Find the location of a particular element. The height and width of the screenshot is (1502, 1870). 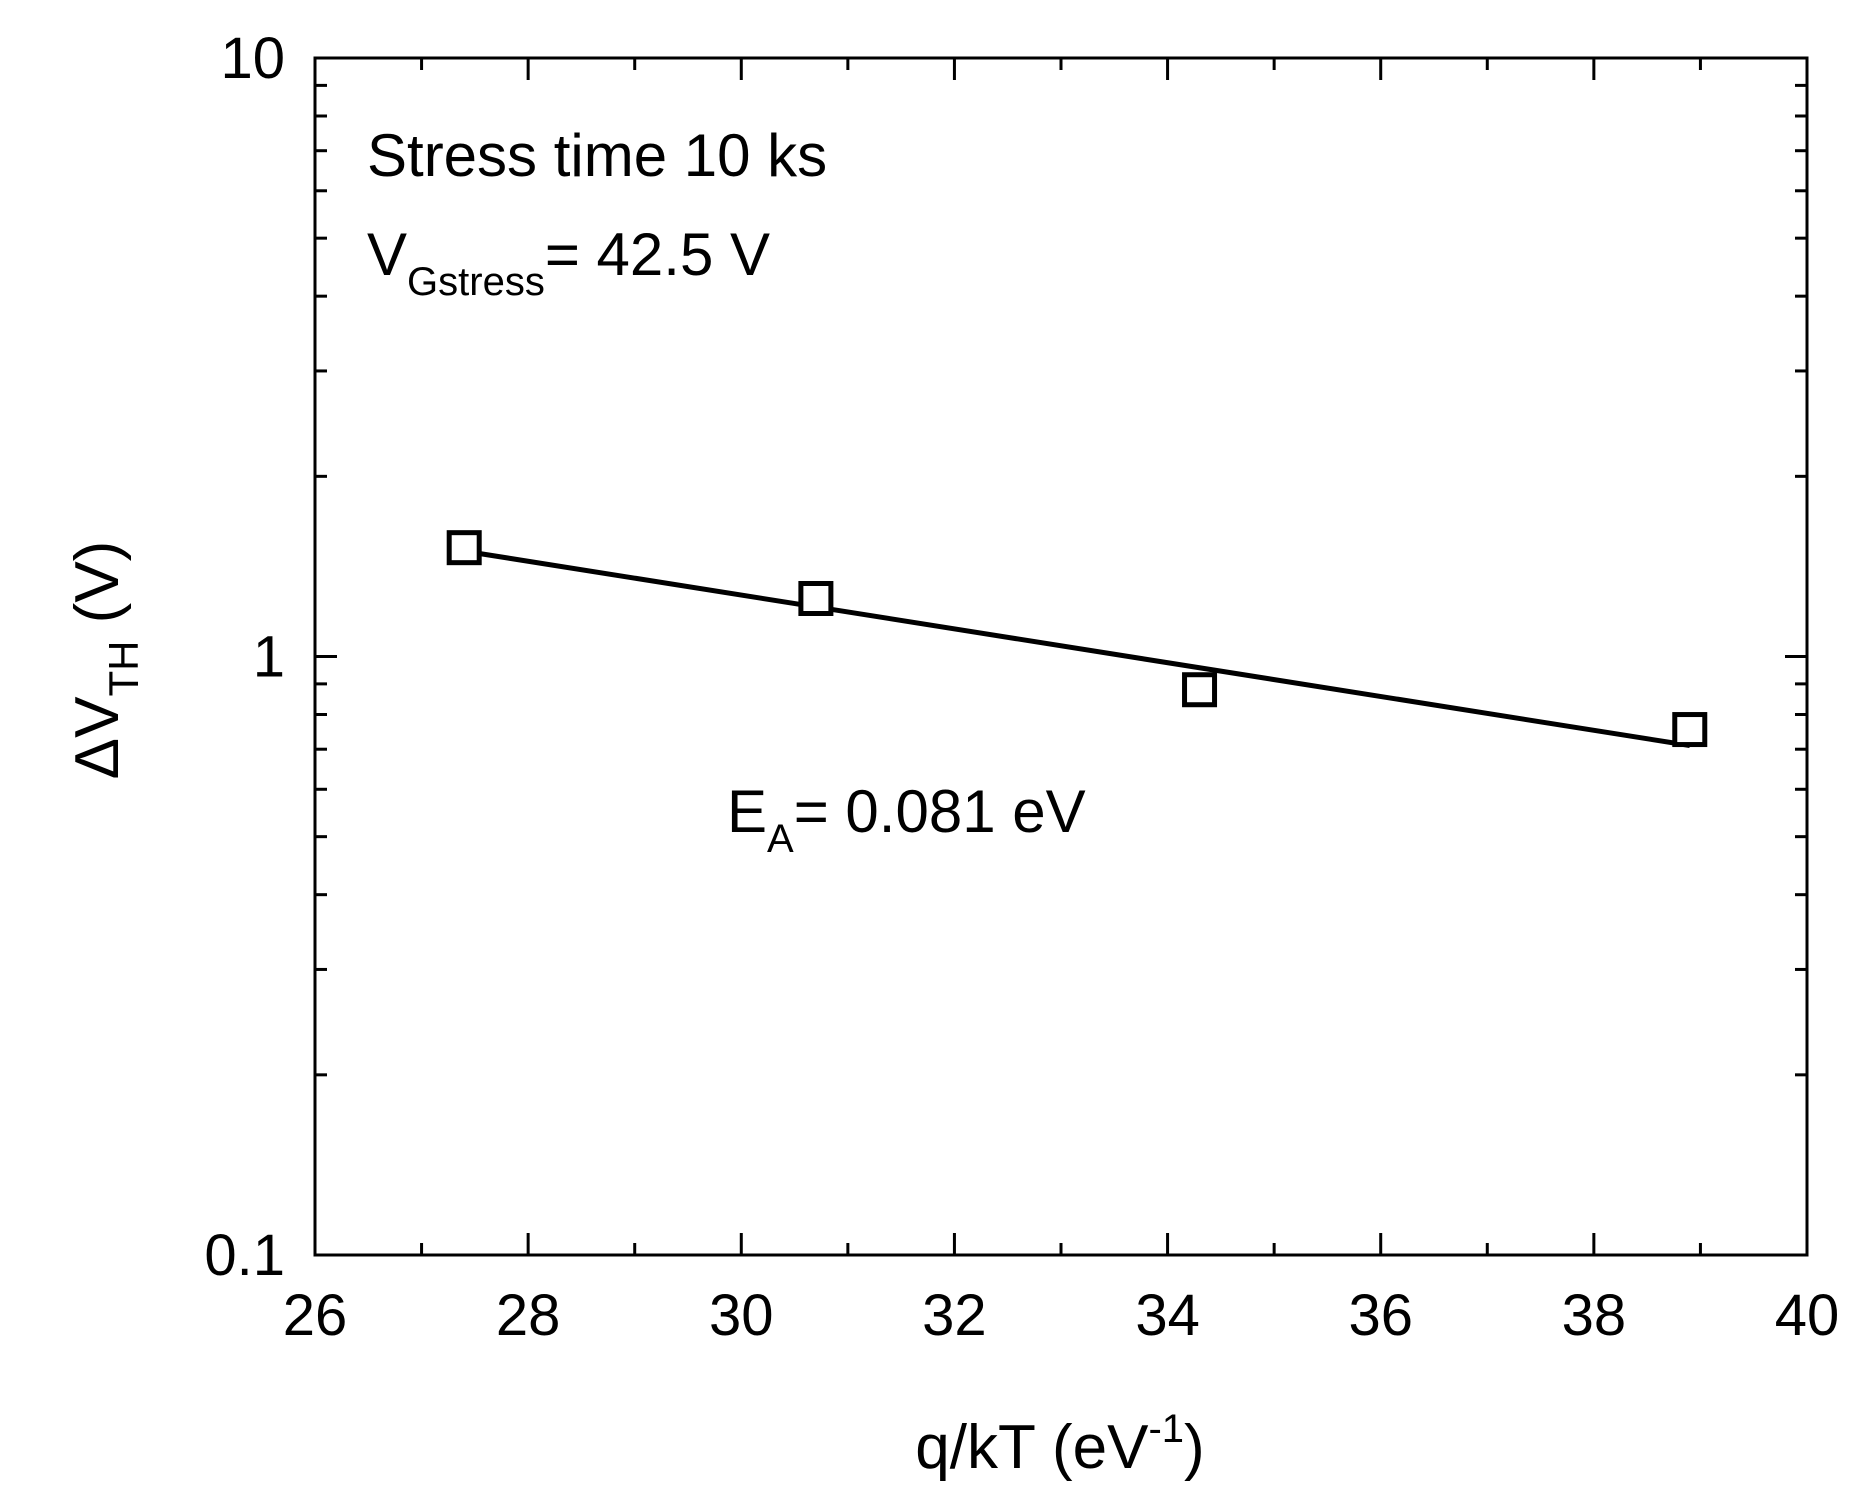

x-tick-label: 40 is located at coordinates (1807, 1315).